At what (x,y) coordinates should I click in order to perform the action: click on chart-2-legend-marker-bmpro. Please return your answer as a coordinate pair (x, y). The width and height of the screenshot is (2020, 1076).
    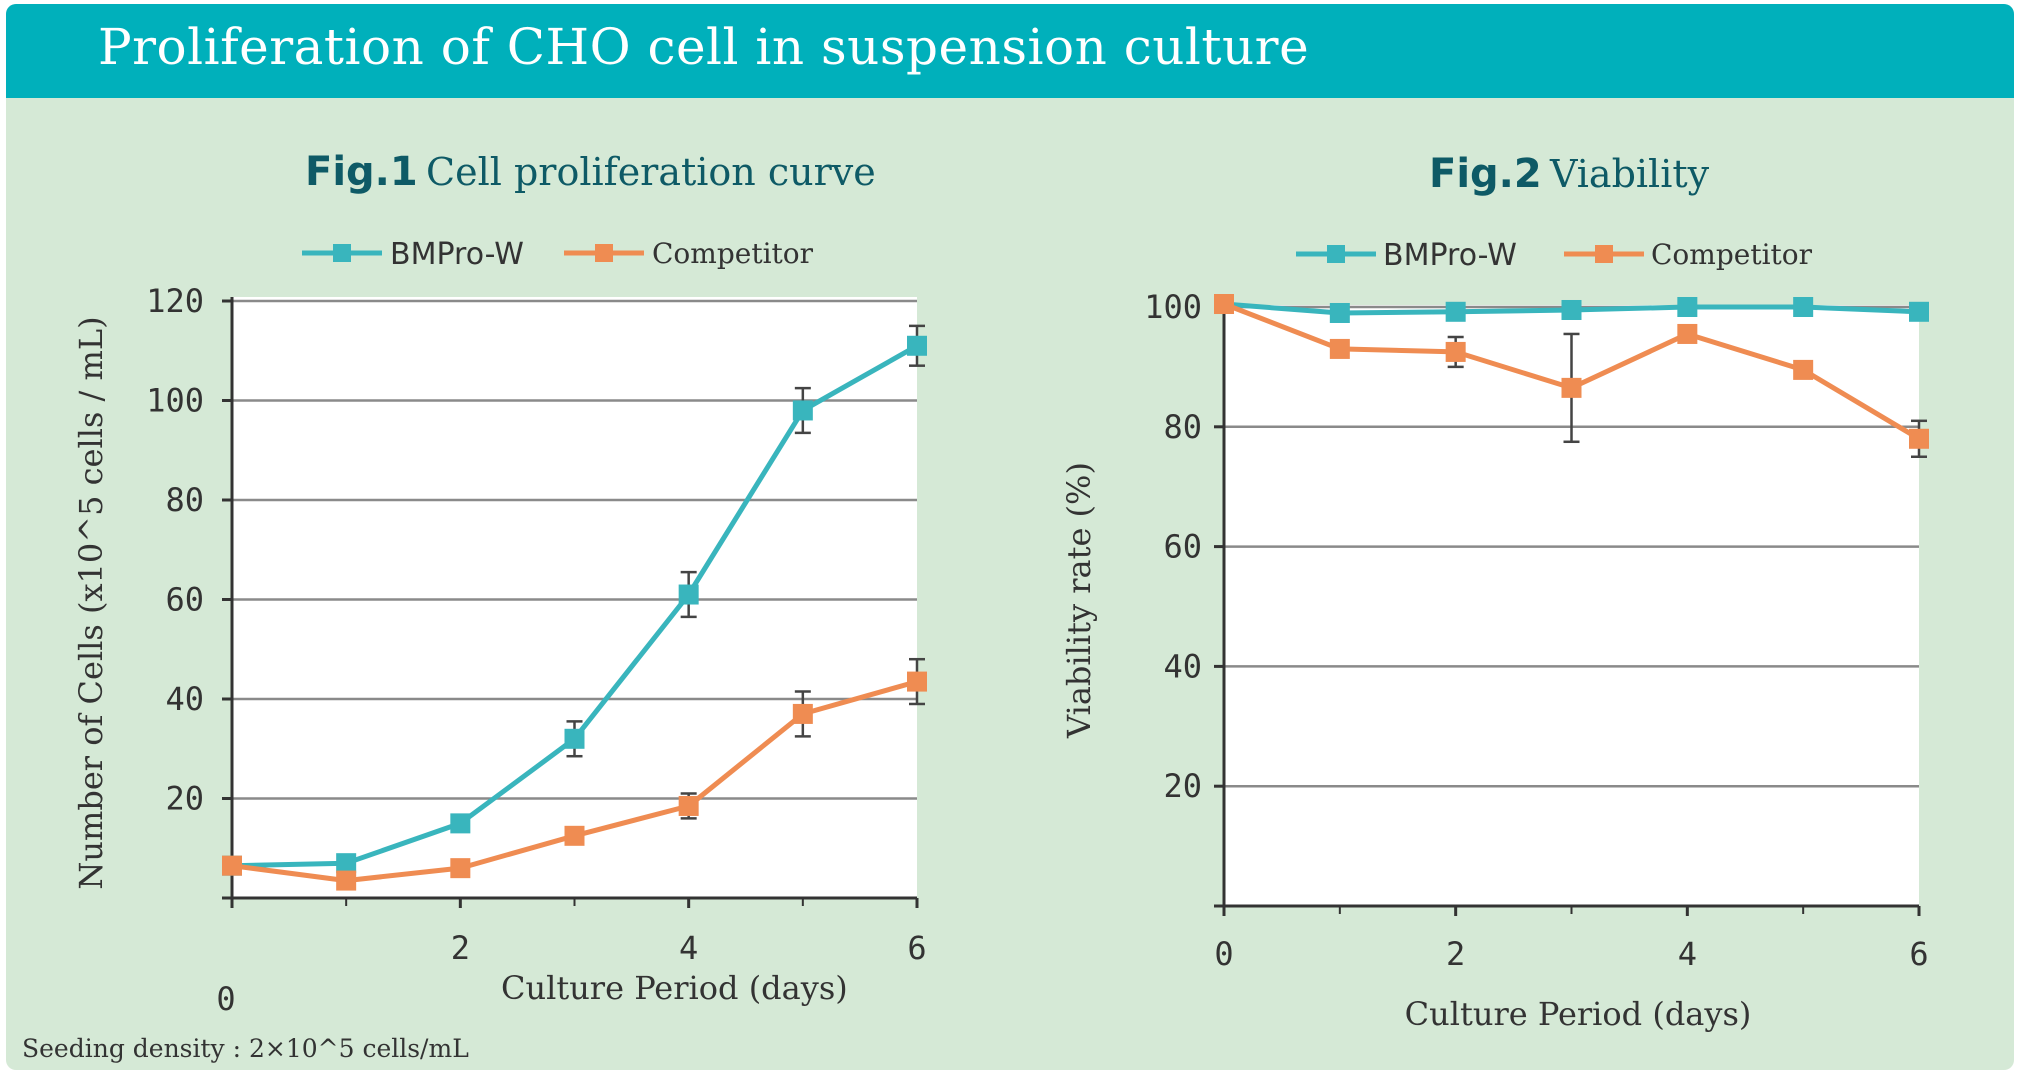
    Looking at the image, I should click on (1336, 254).